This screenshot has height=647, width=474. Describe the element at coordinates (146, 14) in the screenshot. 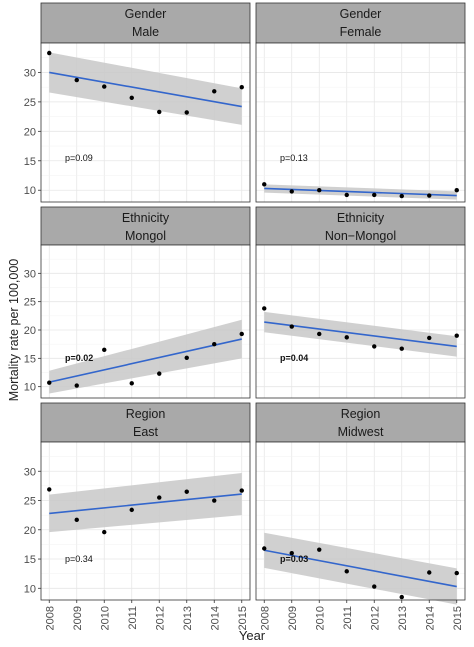

I see `facet-strip-label-group: Gender` at that location.